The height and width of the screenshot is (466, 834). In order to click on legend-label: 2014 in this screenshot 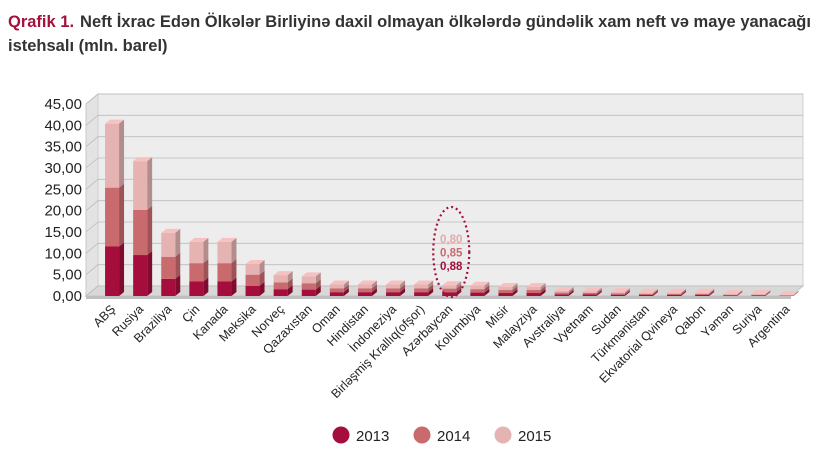, I will do `click(453, 436)`.